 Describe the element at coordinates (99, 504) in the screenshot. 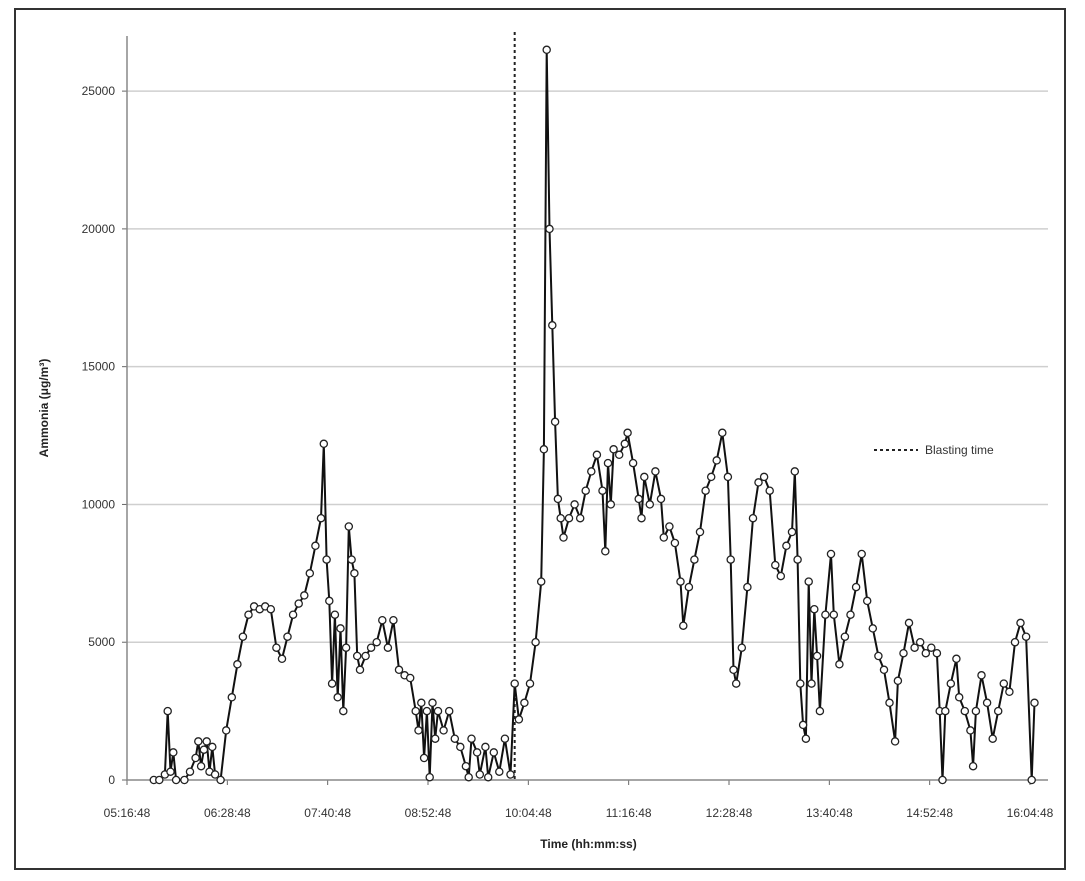

I see `y-tick-label: 10000` at that location.